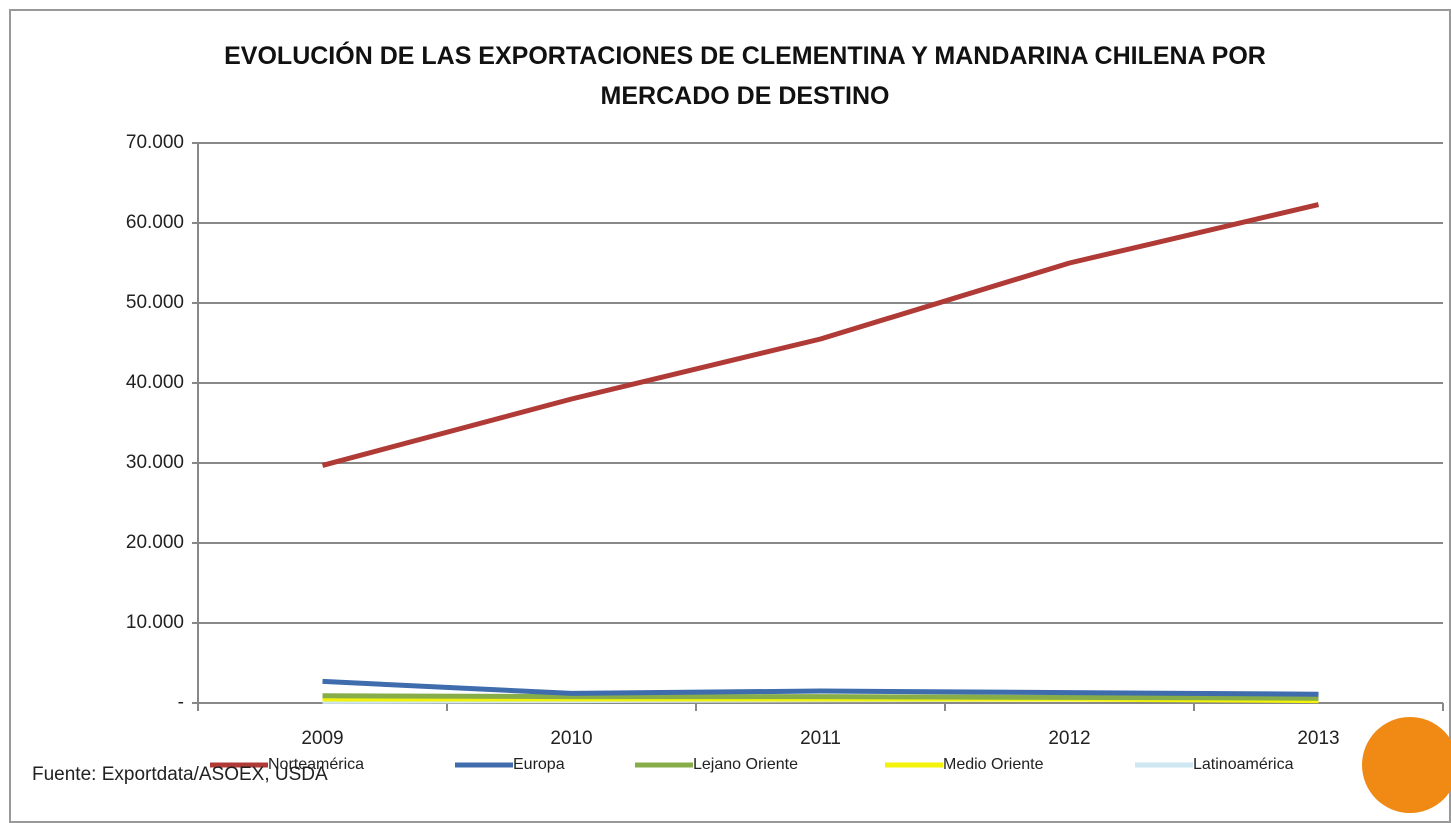 Image resolution: width=1451 pixels, height=823 pixels. Describe the element at coordinates (155, 462) in the screenshot. I see `y-tick-label: 30.000` at that location.